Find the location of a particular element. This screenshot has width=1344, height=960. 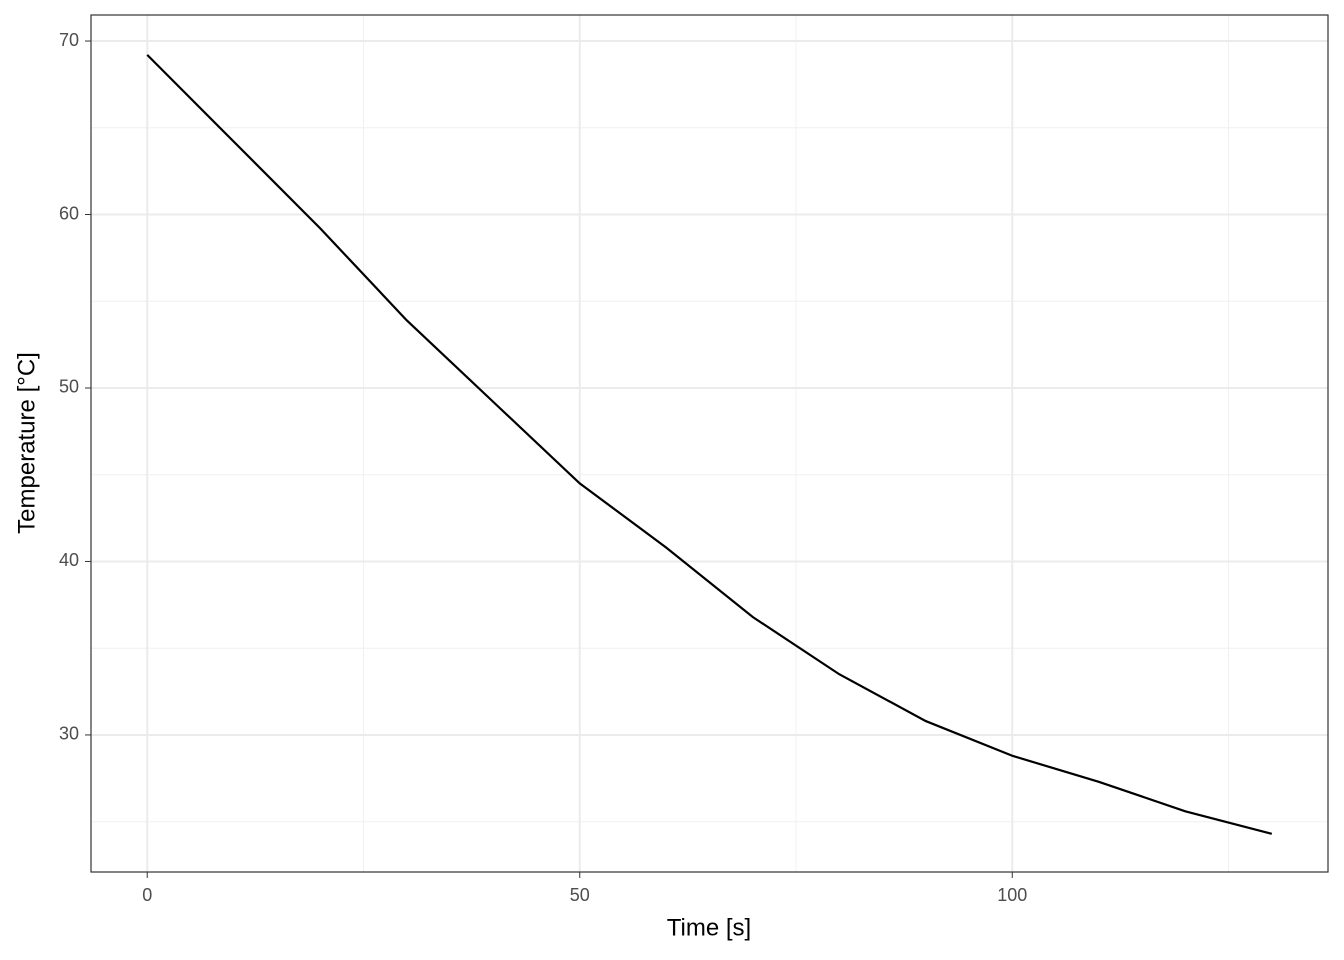

y-tick-label: 50 is located at coordinates (69, 387).